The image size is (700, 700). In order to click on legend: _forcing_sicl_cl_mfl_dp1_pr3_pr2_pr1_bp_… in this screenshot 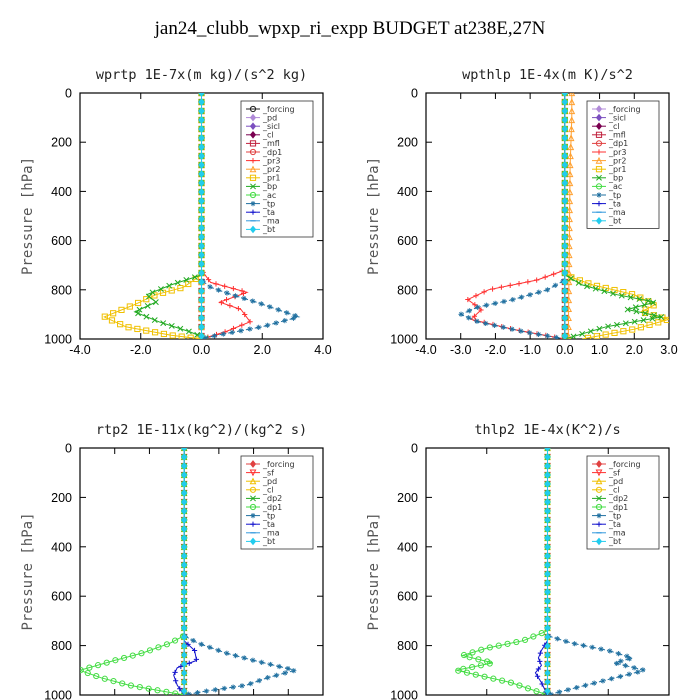, I will do `click(623, 164)`.